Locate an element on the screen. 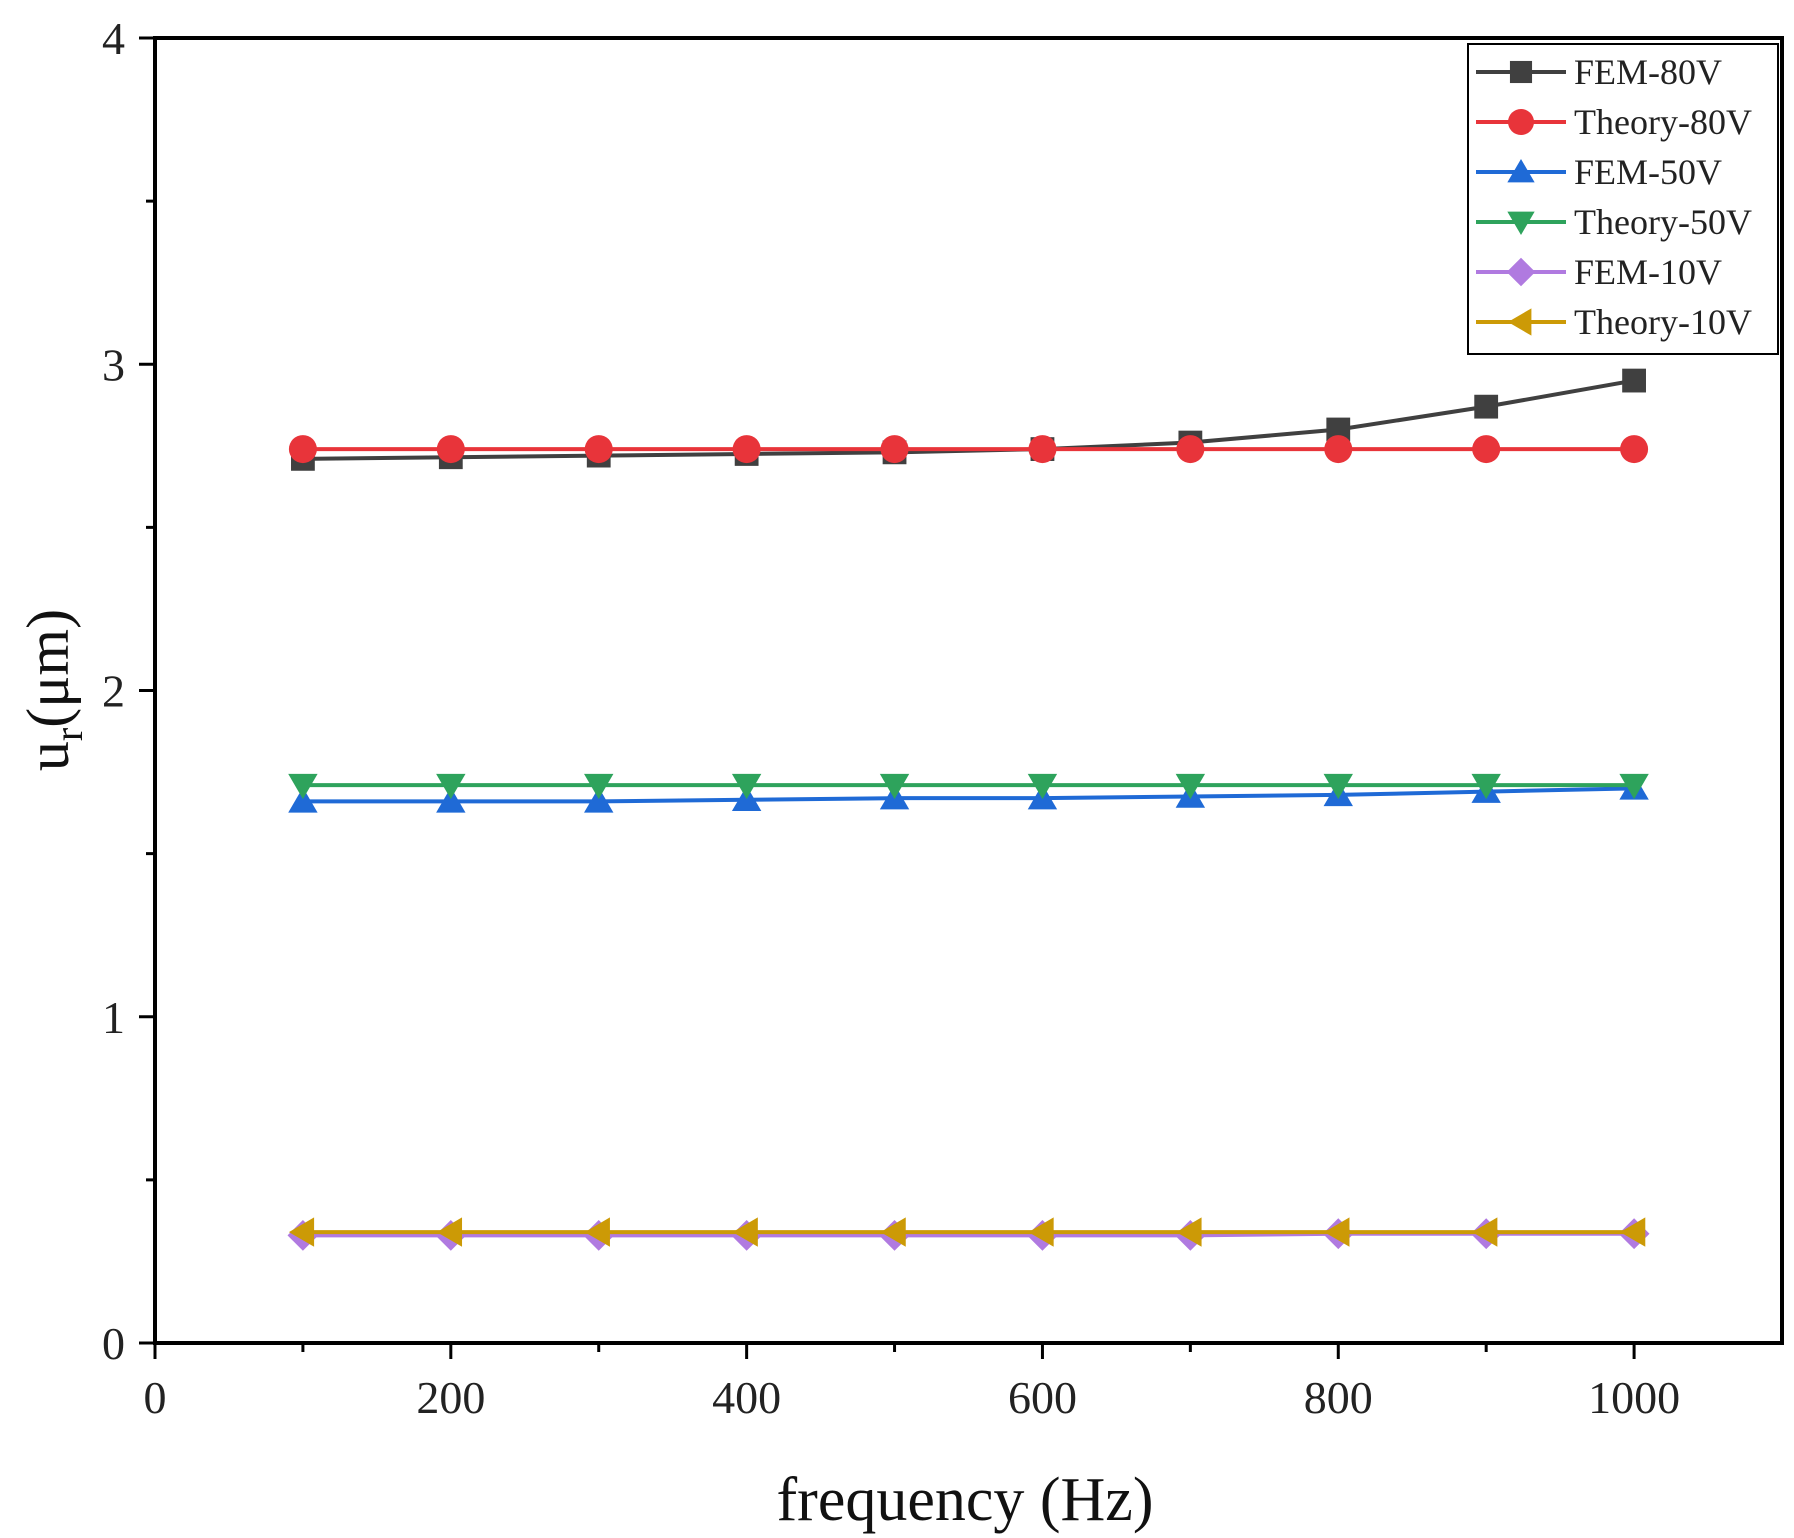 Image resolution: width=1794 pixels, height=1538 pixels. legend-item: Theory-50V is located at coordinates (1614, 222).